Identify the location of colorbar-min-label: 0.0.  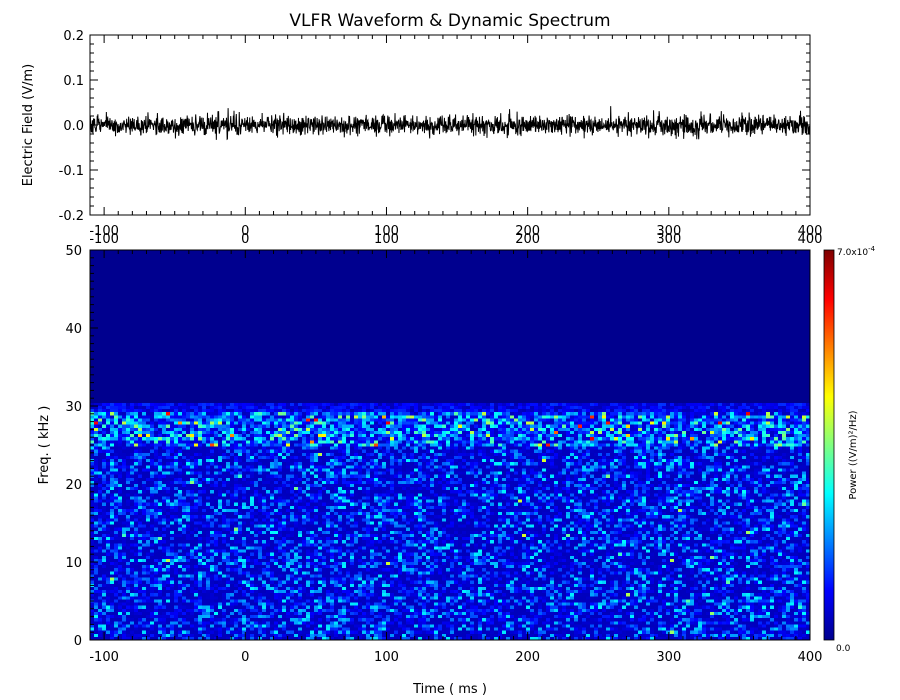
(843, 649).